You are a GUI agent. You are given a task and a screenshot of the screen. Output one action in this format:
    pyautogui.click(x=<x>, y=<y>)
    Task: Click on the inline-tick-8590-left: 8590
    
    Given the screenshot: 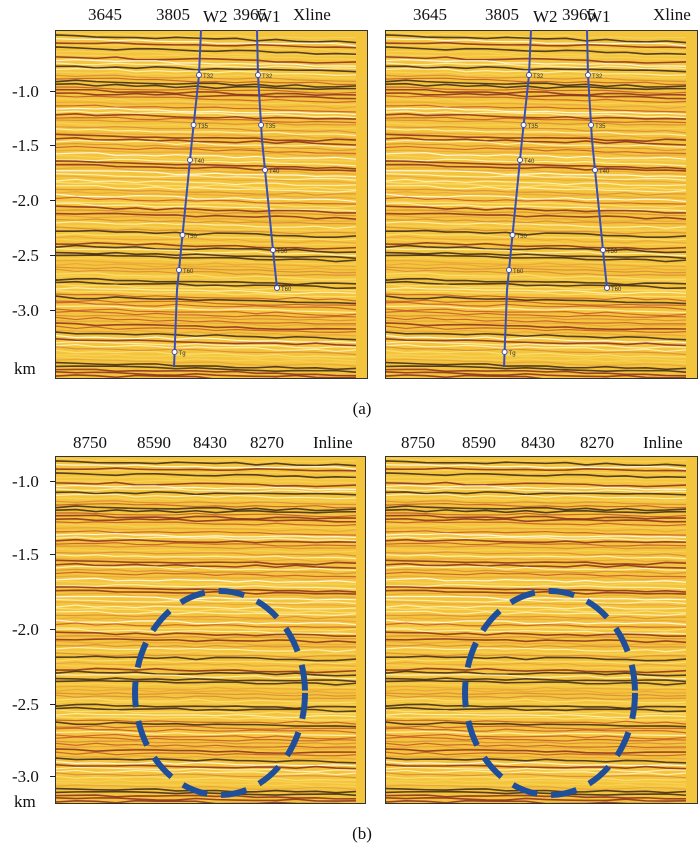 What is the action you would take?
    pyautogui.click(x=154, y=442)
    